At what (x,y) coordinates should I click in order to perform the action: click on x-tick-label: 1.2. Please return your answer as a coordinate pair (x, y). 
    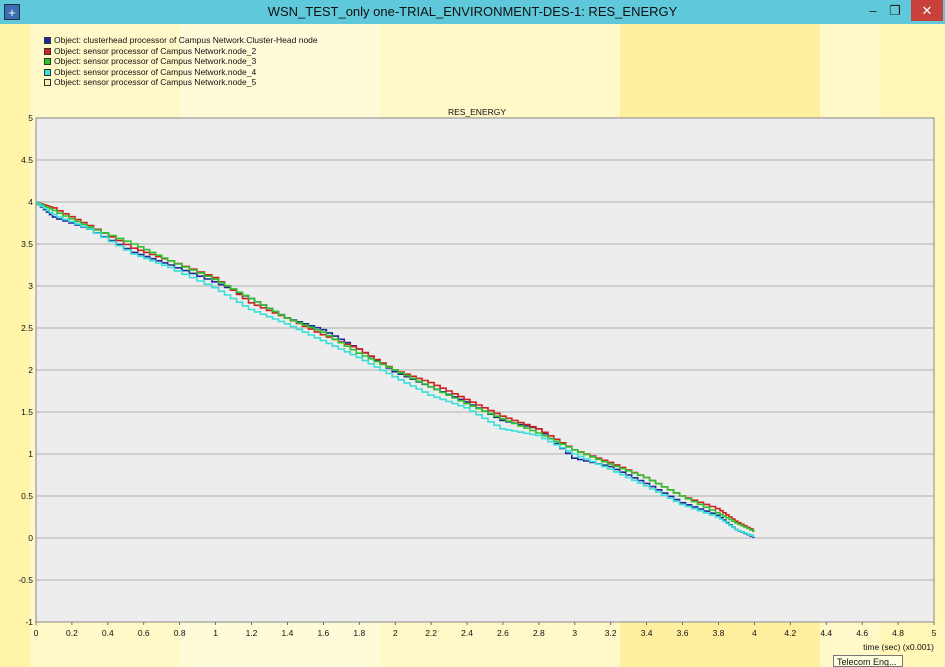
    Looking at the image, I should click on (252, 633).